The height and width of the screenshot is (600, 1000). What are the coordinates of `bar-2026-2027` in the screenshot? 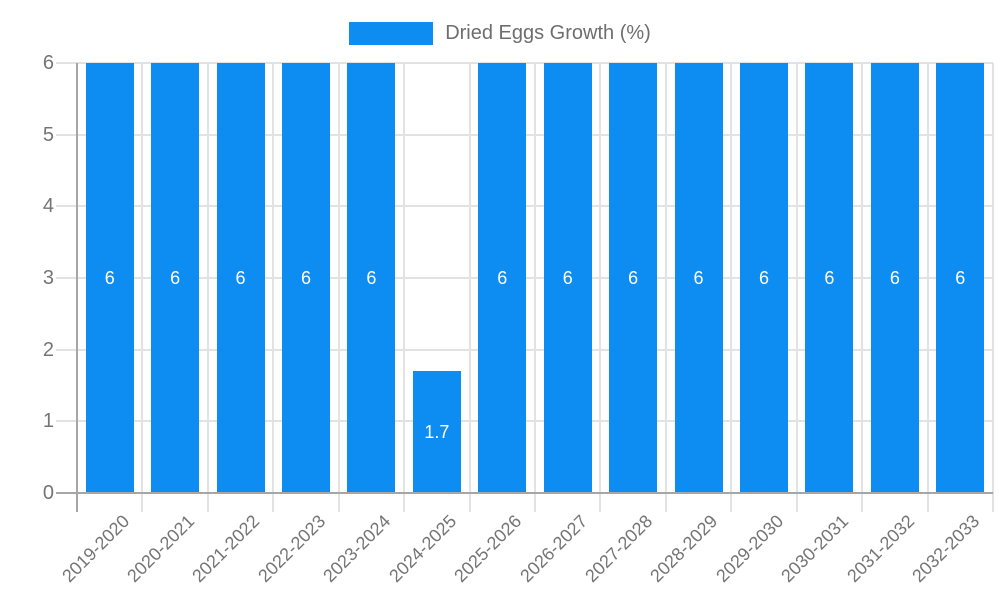 It's located at (567, 278).